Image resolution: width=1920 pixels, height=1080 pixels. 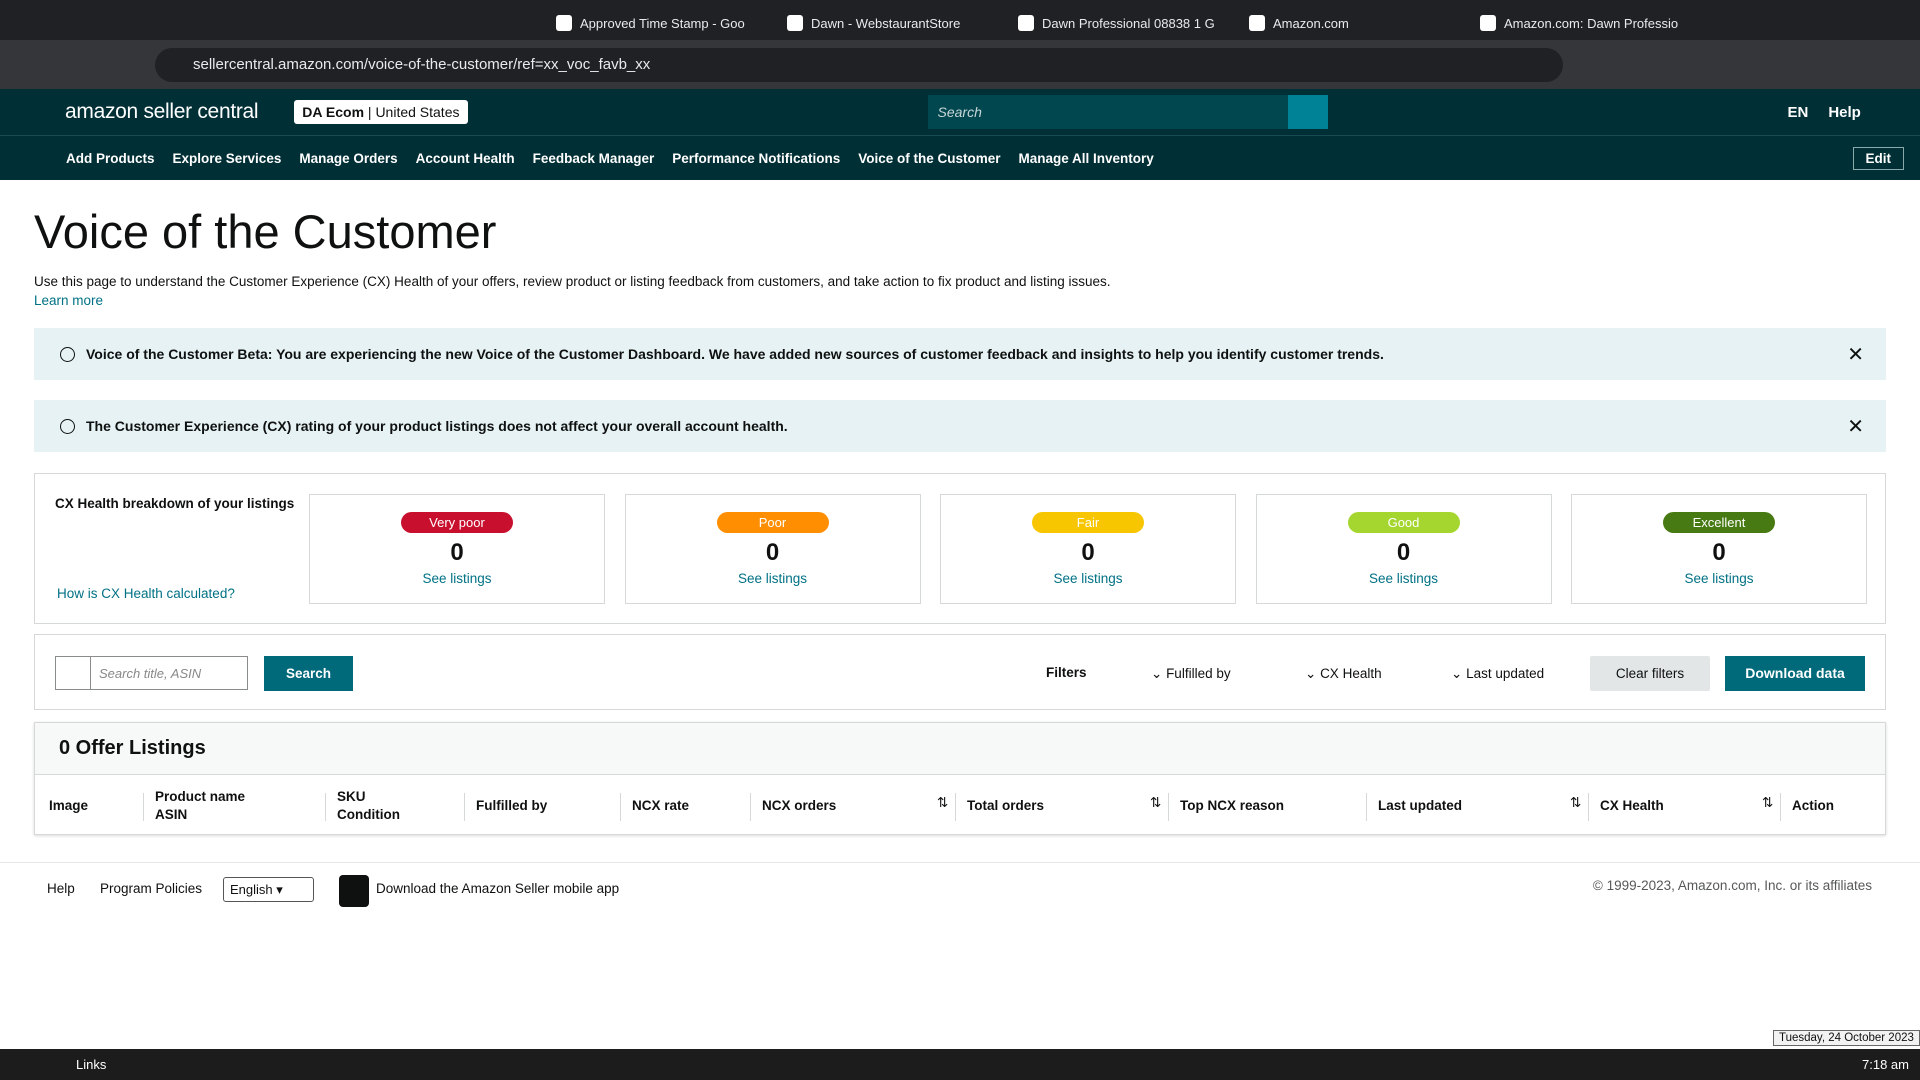 I want to click on column-header: Total orders, so click(x=1005, y=806).